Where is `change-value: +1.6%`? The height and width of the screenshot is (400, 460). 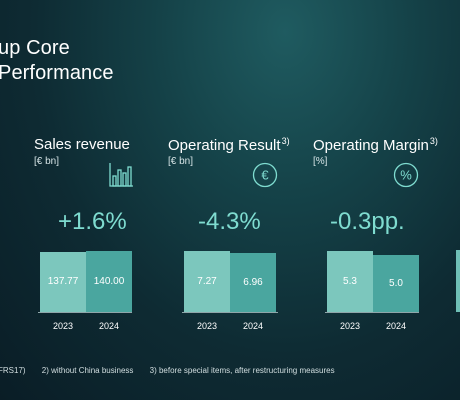
change-value: +1.6% is located at coordinates (92, 221).